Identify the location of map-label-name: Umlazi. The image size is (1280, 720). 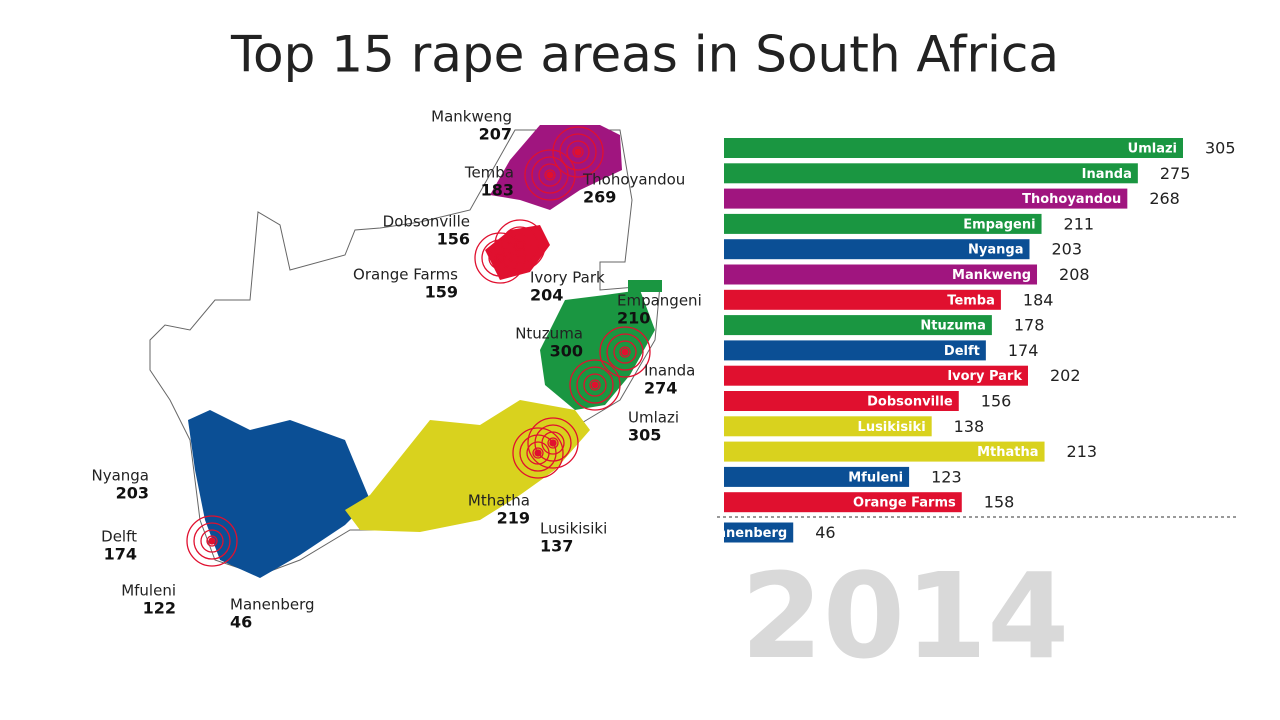
(653, 418).